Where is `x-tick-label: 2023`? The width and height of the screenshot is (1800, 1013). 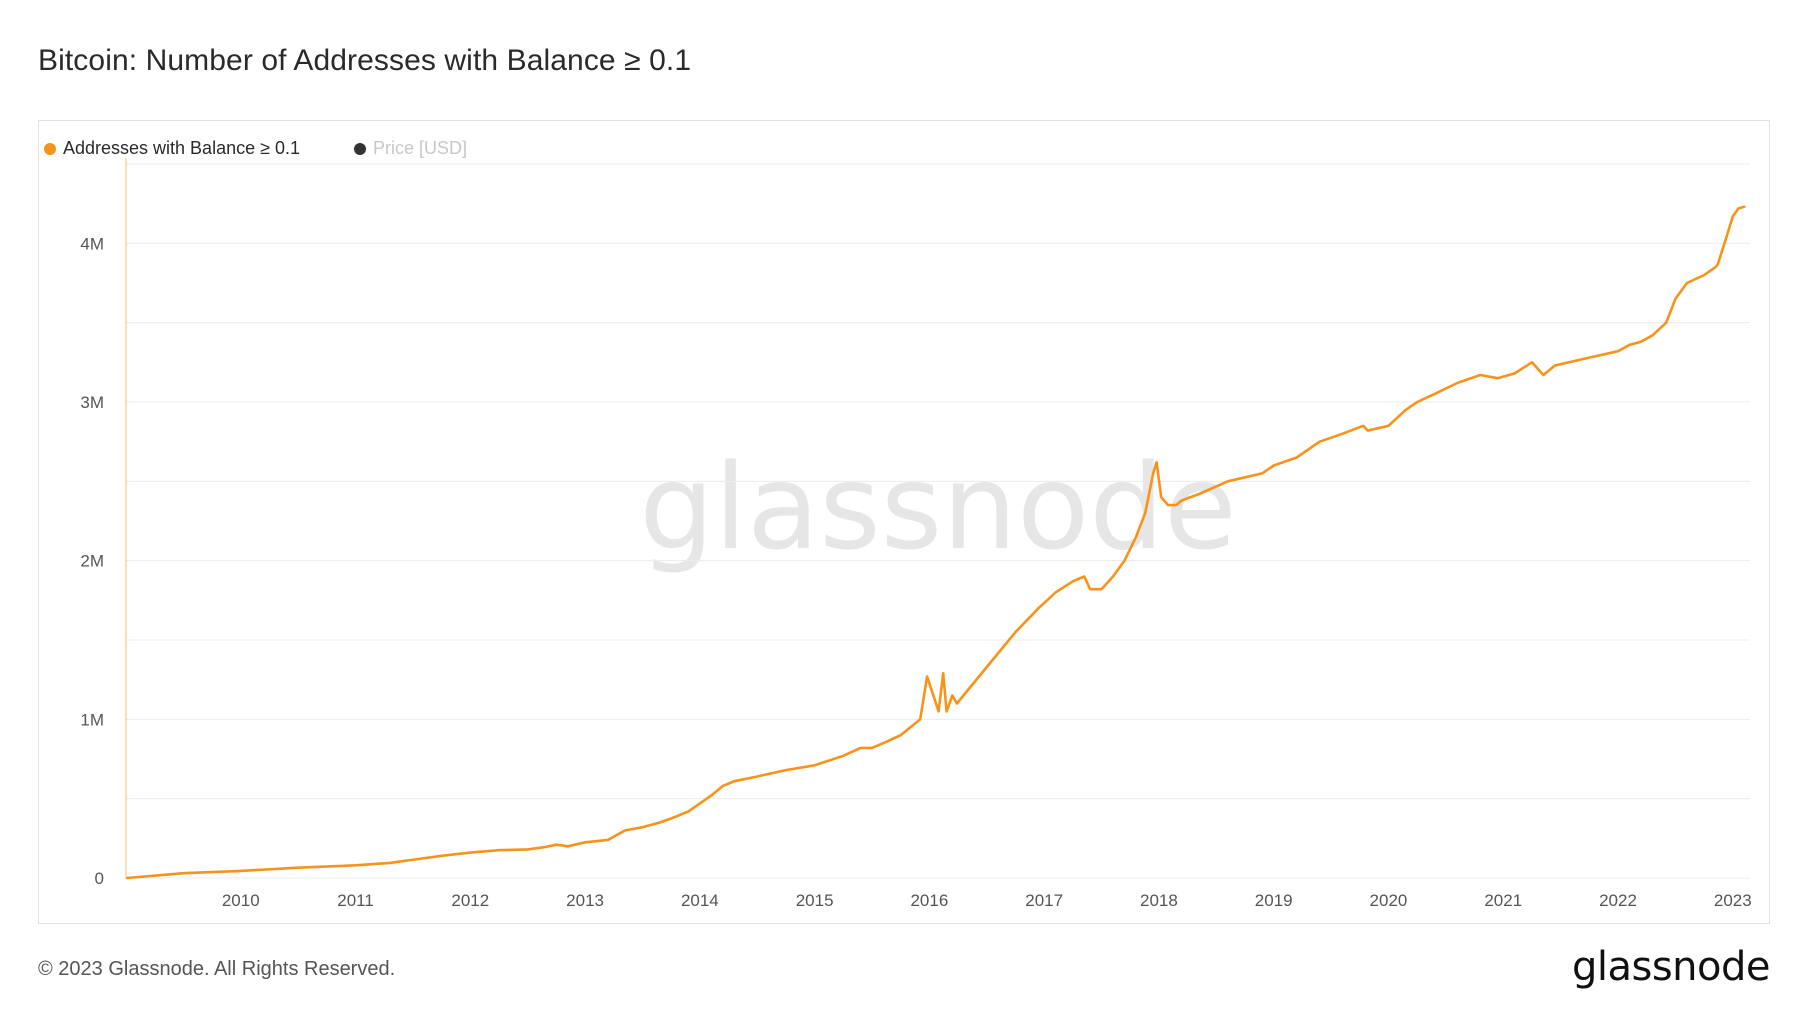
x-tick-label: 2023 is located at coordinates (1733, 900).